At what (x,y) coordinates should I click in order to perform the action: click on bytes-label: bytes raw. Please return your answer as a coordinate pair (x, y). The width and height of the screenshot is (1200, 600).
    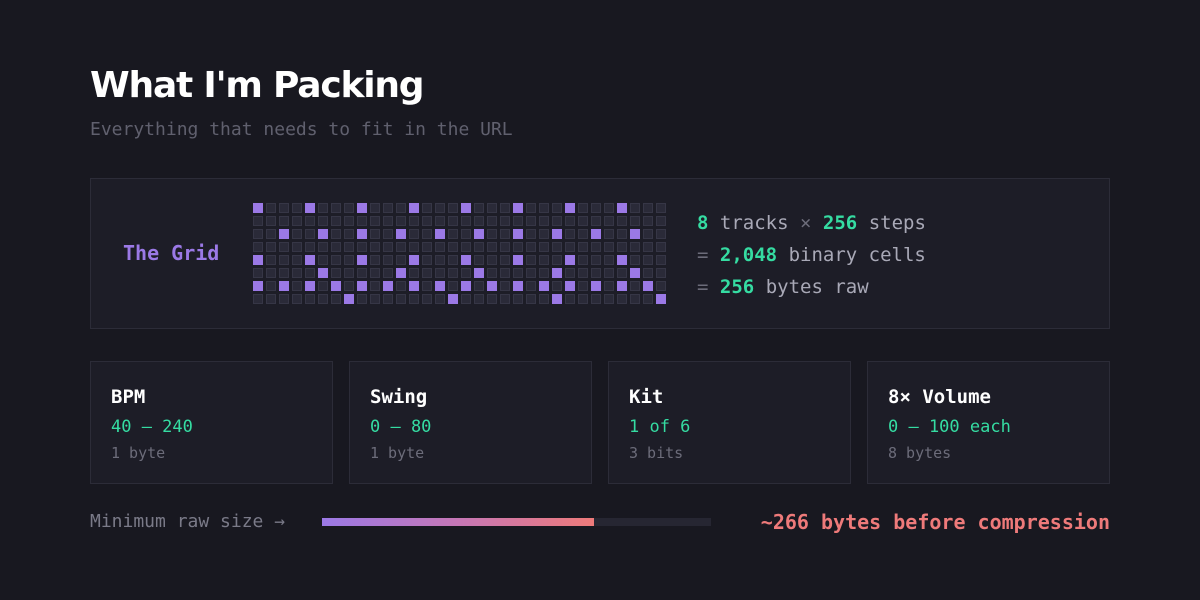
    Looking at the image, I should click on (817, 287).